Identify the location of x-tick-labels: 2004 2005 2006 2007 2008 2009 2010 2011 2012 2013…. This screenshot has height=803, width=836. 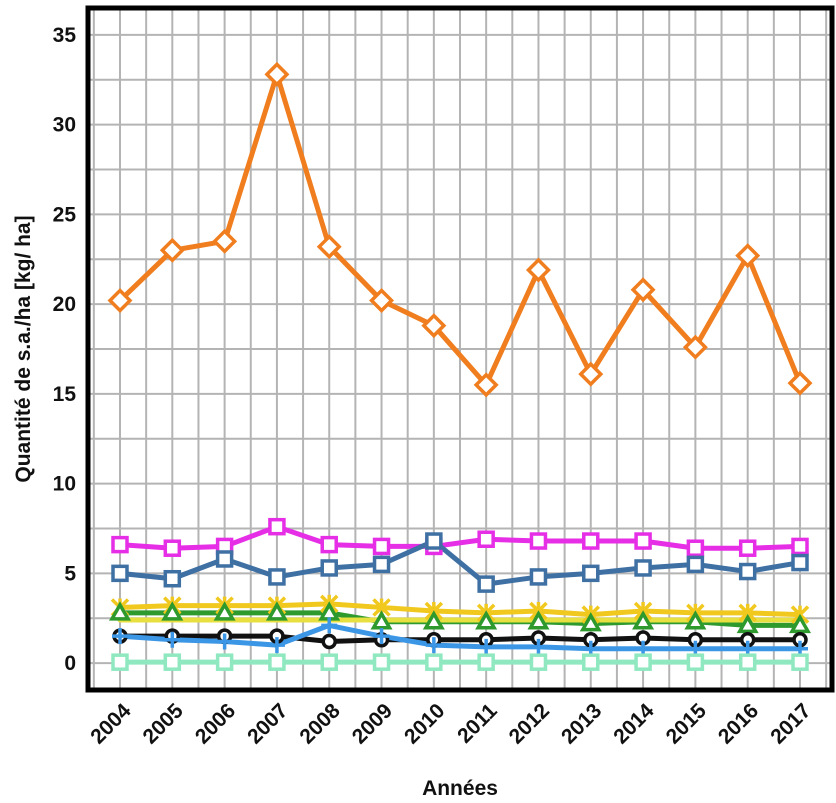
(450, 724).